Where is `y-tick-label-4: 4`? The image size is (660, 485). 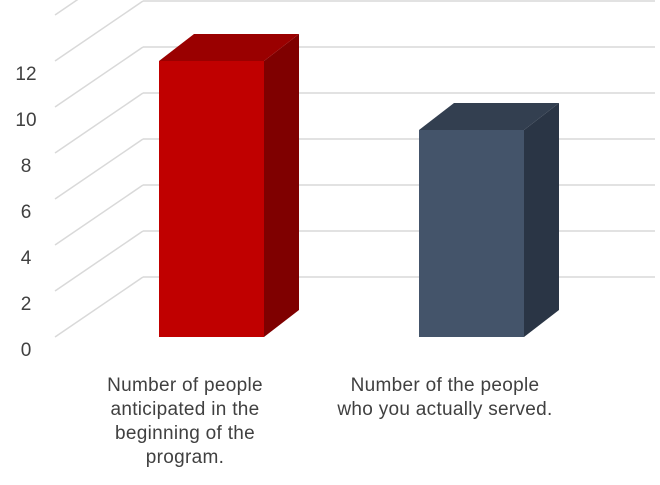 y-tick-label-4: 4 is located at coordinates (26, 258).